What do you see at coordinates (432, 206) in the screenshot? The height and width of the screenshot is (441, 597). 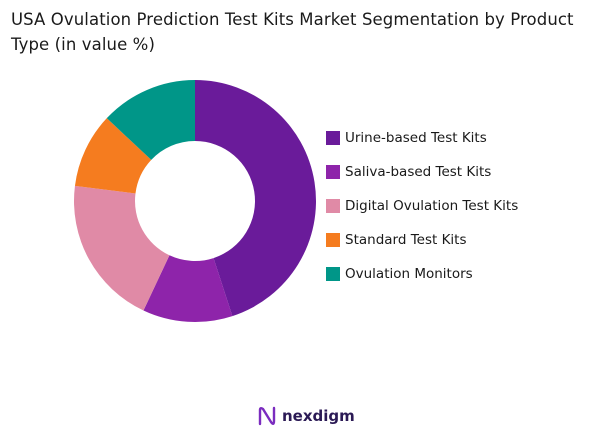 I see `legend-label: Digital Ovulation Test Kits` at bounding box center [432, 206].